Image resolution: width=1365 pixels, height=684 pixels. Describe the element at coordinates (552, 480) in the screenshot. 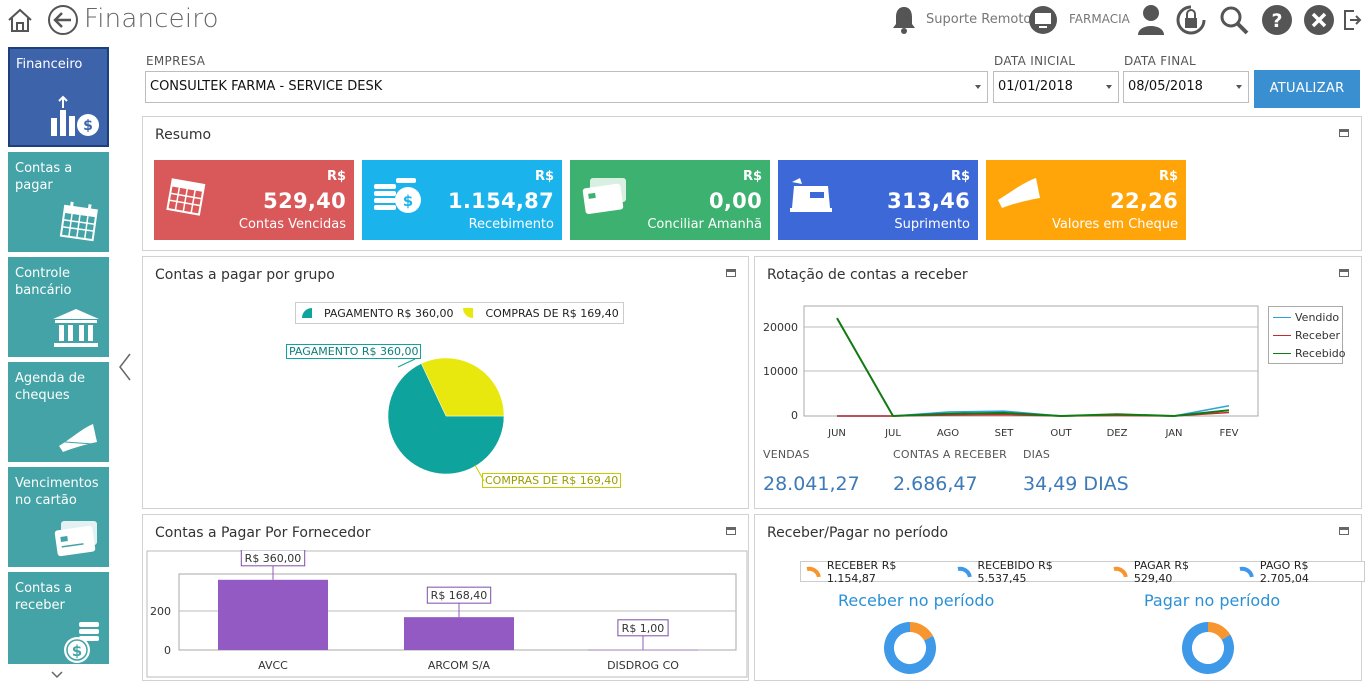

I see `pie-callout: COMPRAS DE R$ 169,40` at that location.